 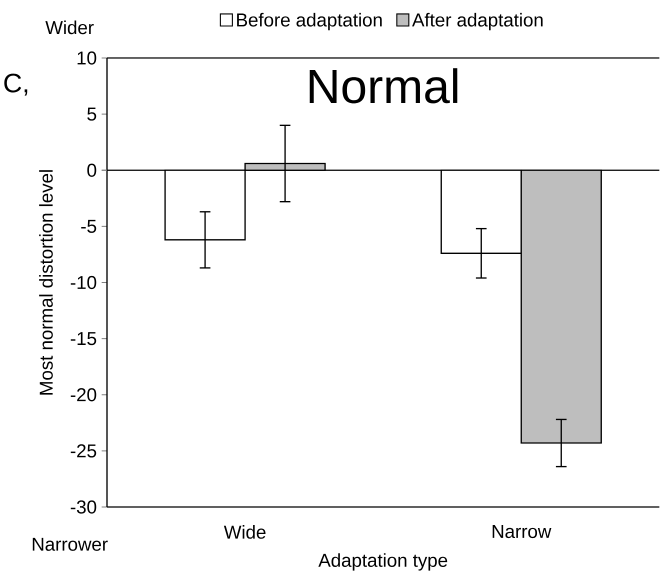 I want to click on y-tick-label: -30, so click(x=83, y=507).